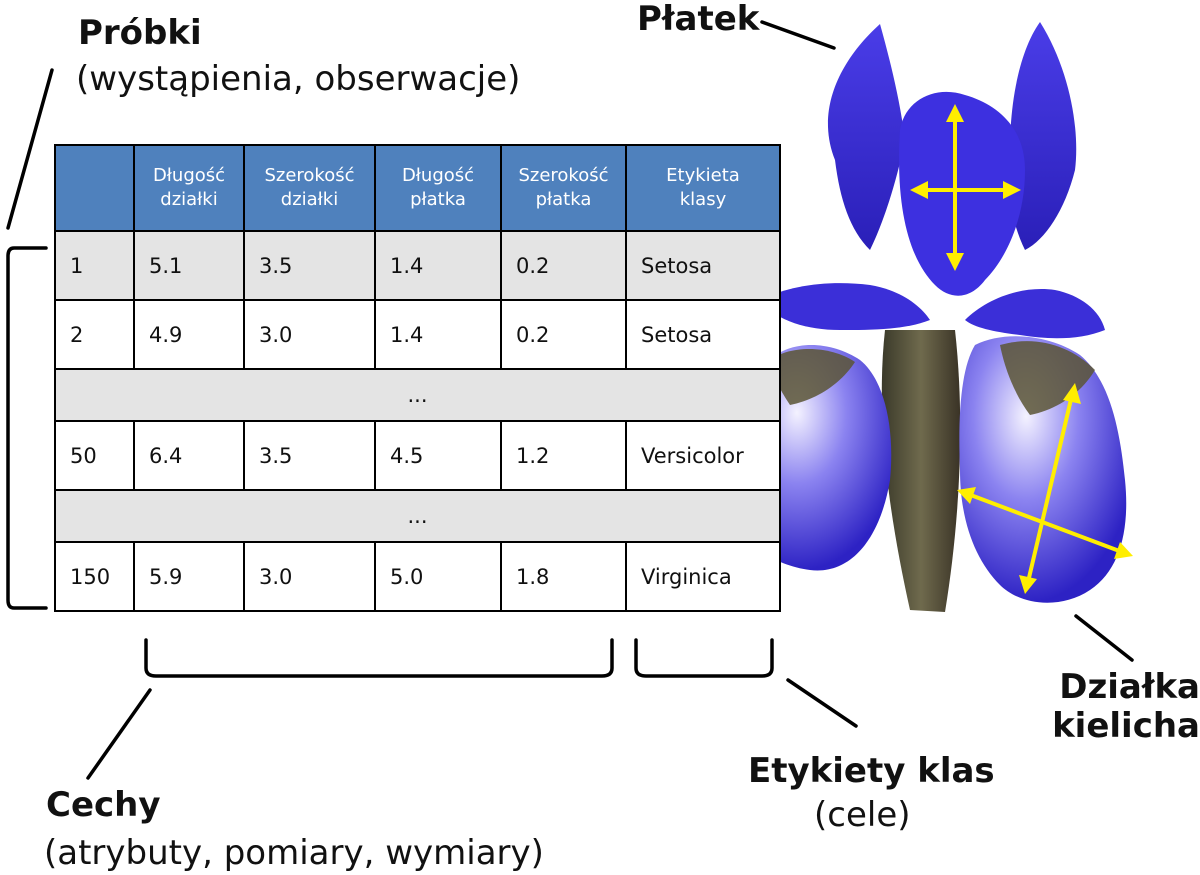 The height and width of the screenshot is (875, 1200). I want to click on table-cell: Versicolor, so click(703, 455).